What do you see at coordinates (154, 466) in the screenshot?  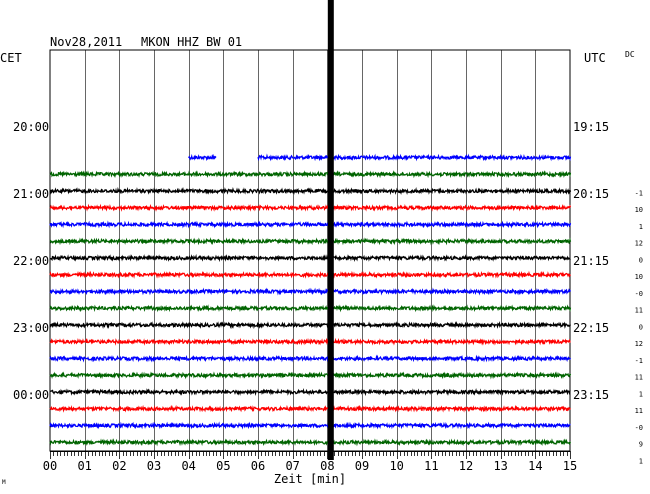 I see `x-tick-label: 03` at bounding box center [154, 466].